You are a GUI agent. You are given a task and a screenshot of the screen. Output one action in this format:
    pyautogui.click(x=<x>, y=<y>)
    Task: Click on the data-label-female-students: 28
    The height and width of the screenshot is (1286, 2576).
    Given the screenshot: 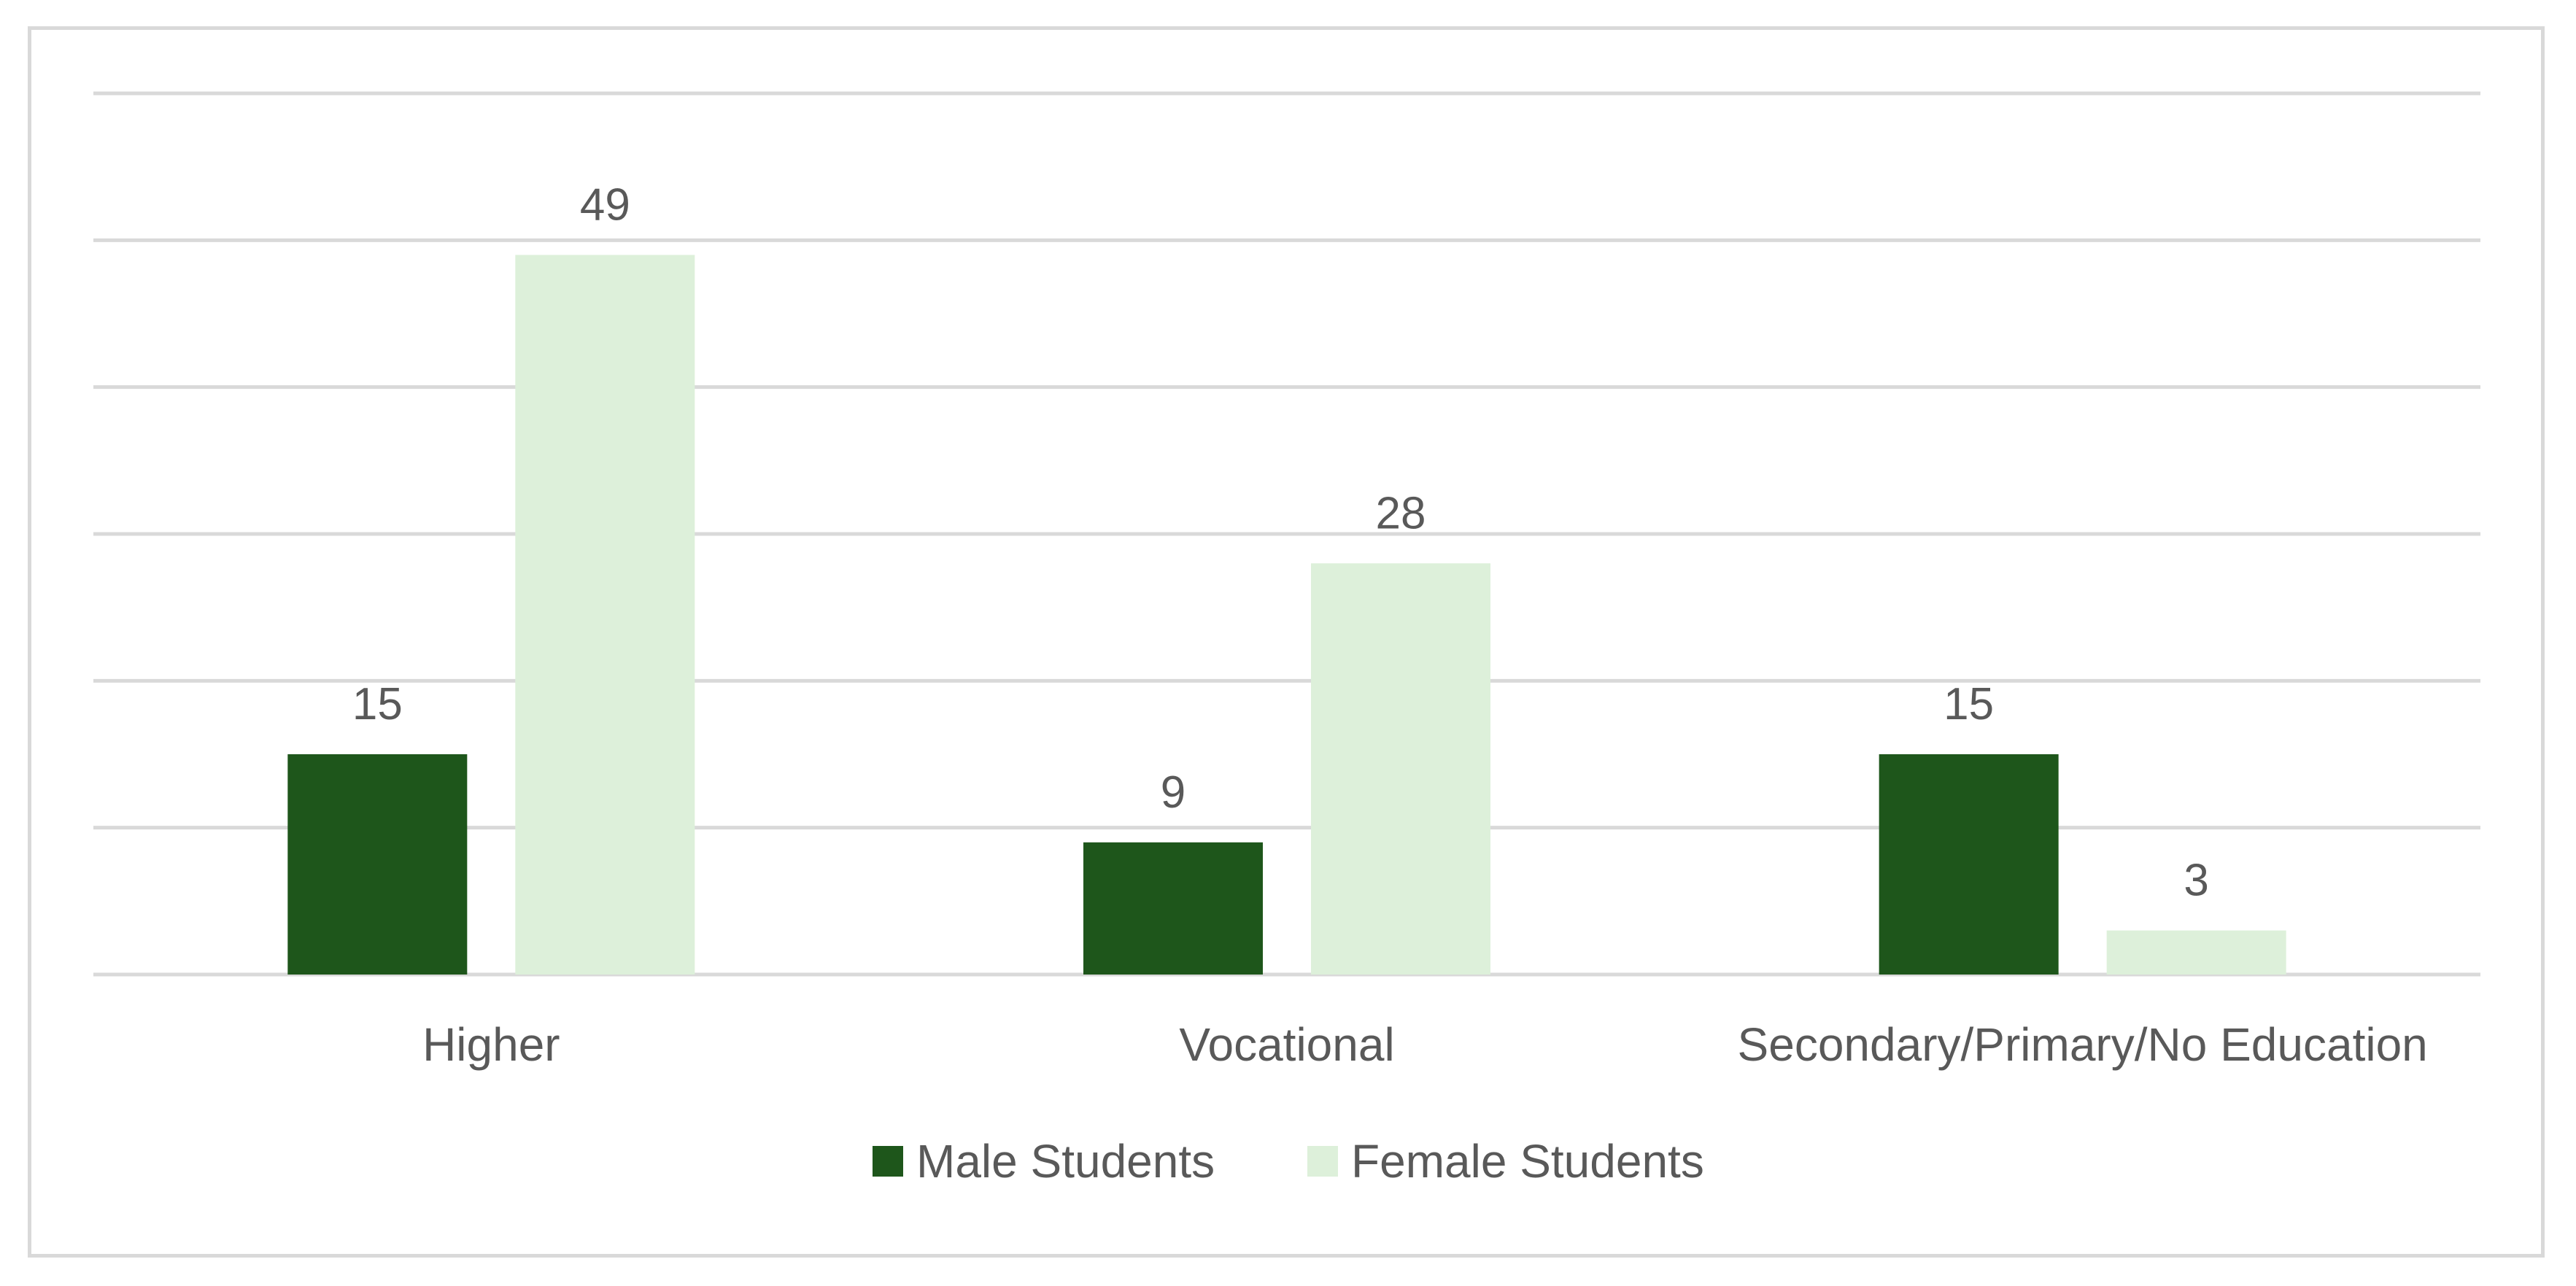 What is the action you would take?
    pyautogui.click(x=1401, y=513)
    